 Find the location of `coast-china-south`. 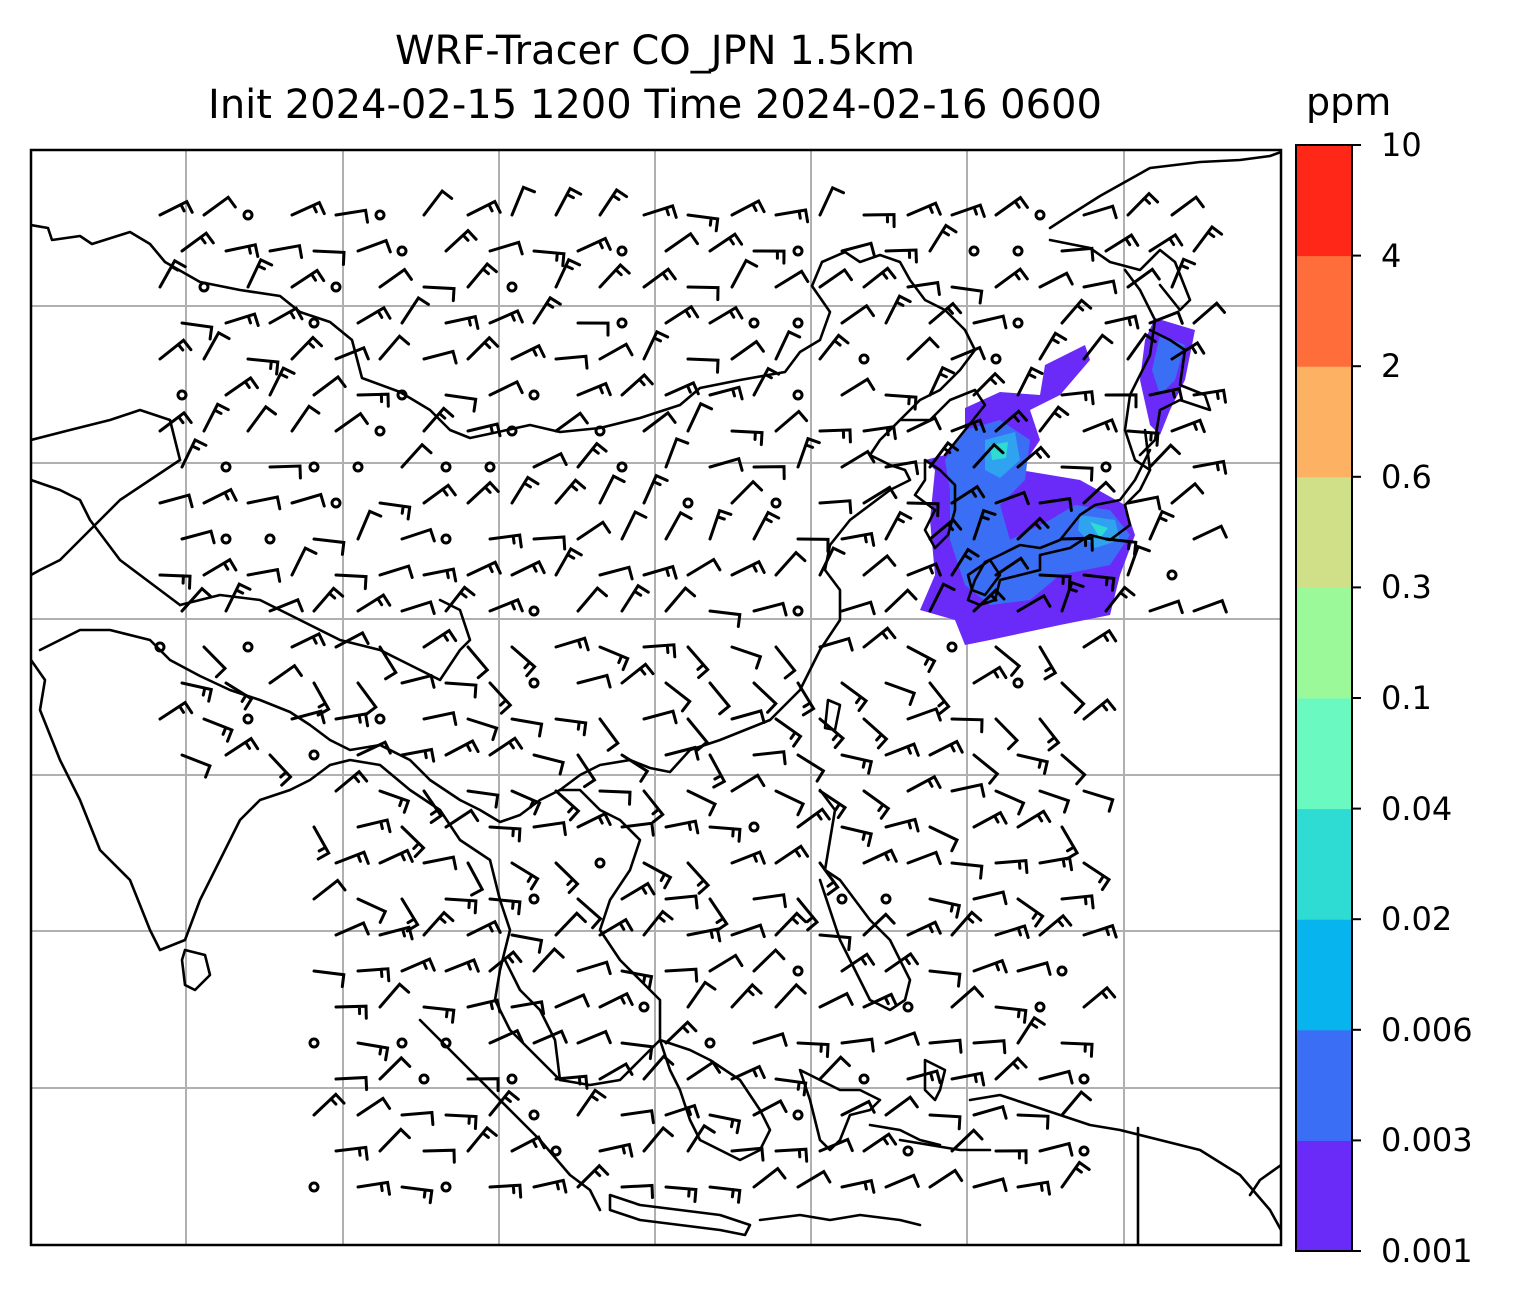

coast-china-south is located at coordinates (300, 726).